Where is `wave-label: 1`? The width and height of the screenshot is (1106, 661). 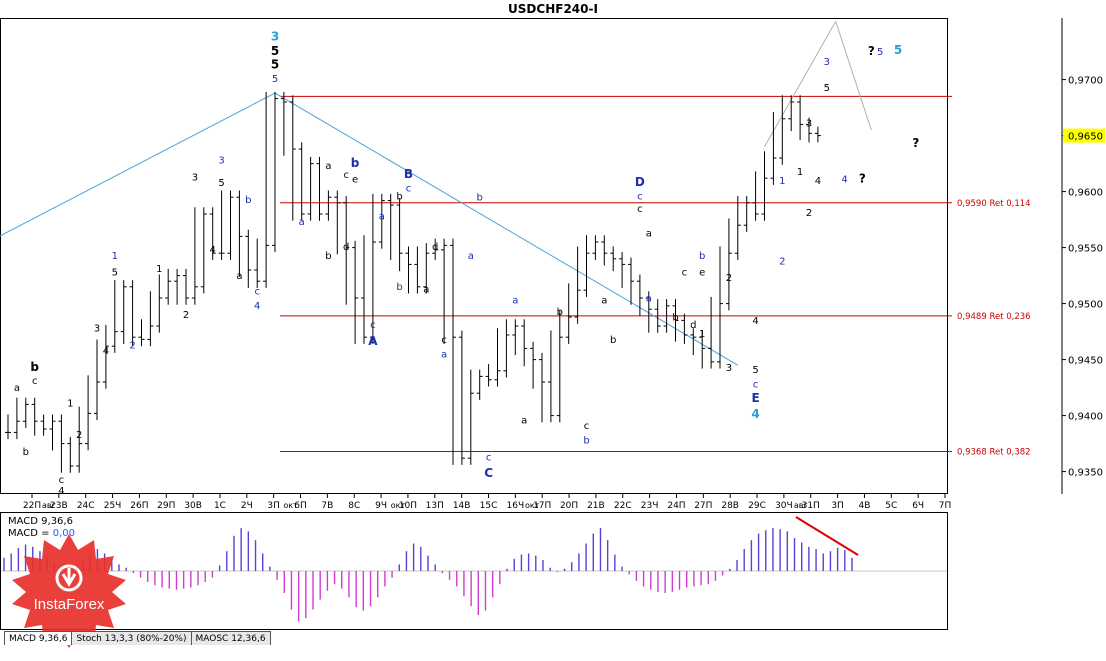
wave-label: 1 is located at coordinates (115, 256).